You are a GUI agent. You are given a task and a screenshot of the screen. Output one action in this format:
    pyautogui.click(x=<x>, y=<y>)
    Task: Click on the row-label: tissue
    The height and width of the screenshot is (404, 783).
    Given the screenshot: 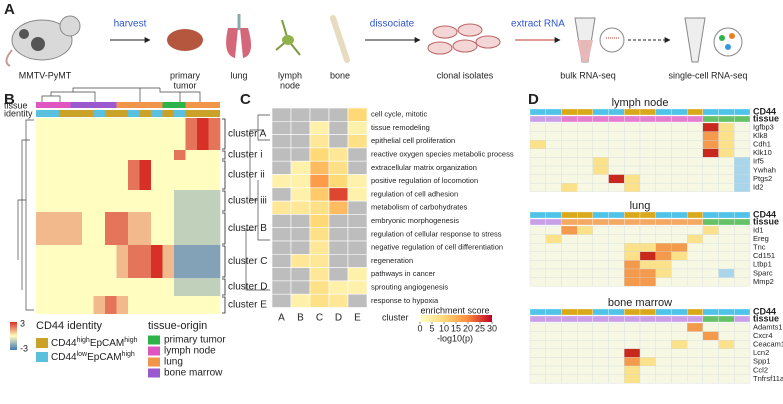 What is the action you would take?
    pyautogui.click(x=16, y=105)
    